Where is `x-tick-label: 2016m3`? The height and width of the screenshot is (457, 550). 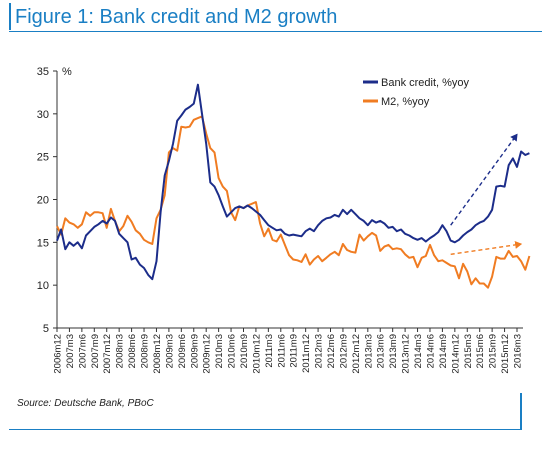
x-tick-label: 2016m3 is located at coordinates (518, 351).